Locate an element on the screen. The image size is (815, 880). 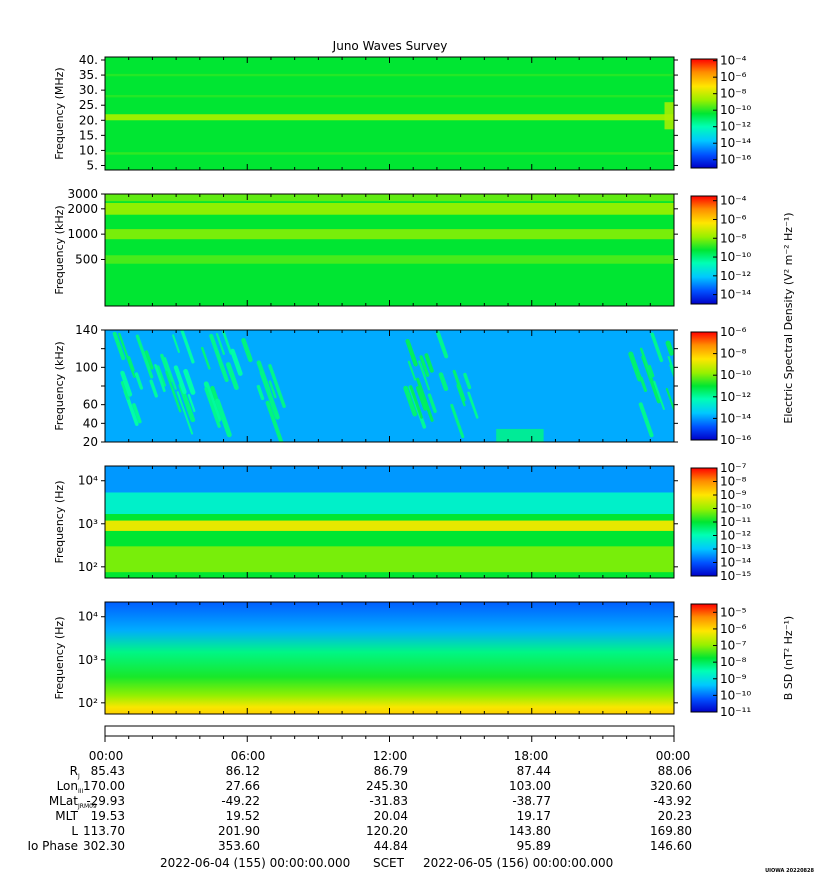
y-tick-label: 3000 is located at coordinates (82, 194).